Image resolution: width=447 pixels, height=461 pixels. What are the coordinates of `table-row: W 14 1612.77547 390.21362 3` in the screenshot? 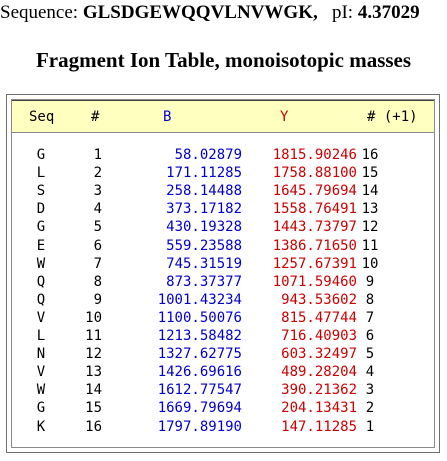 It's located at (223, 391).